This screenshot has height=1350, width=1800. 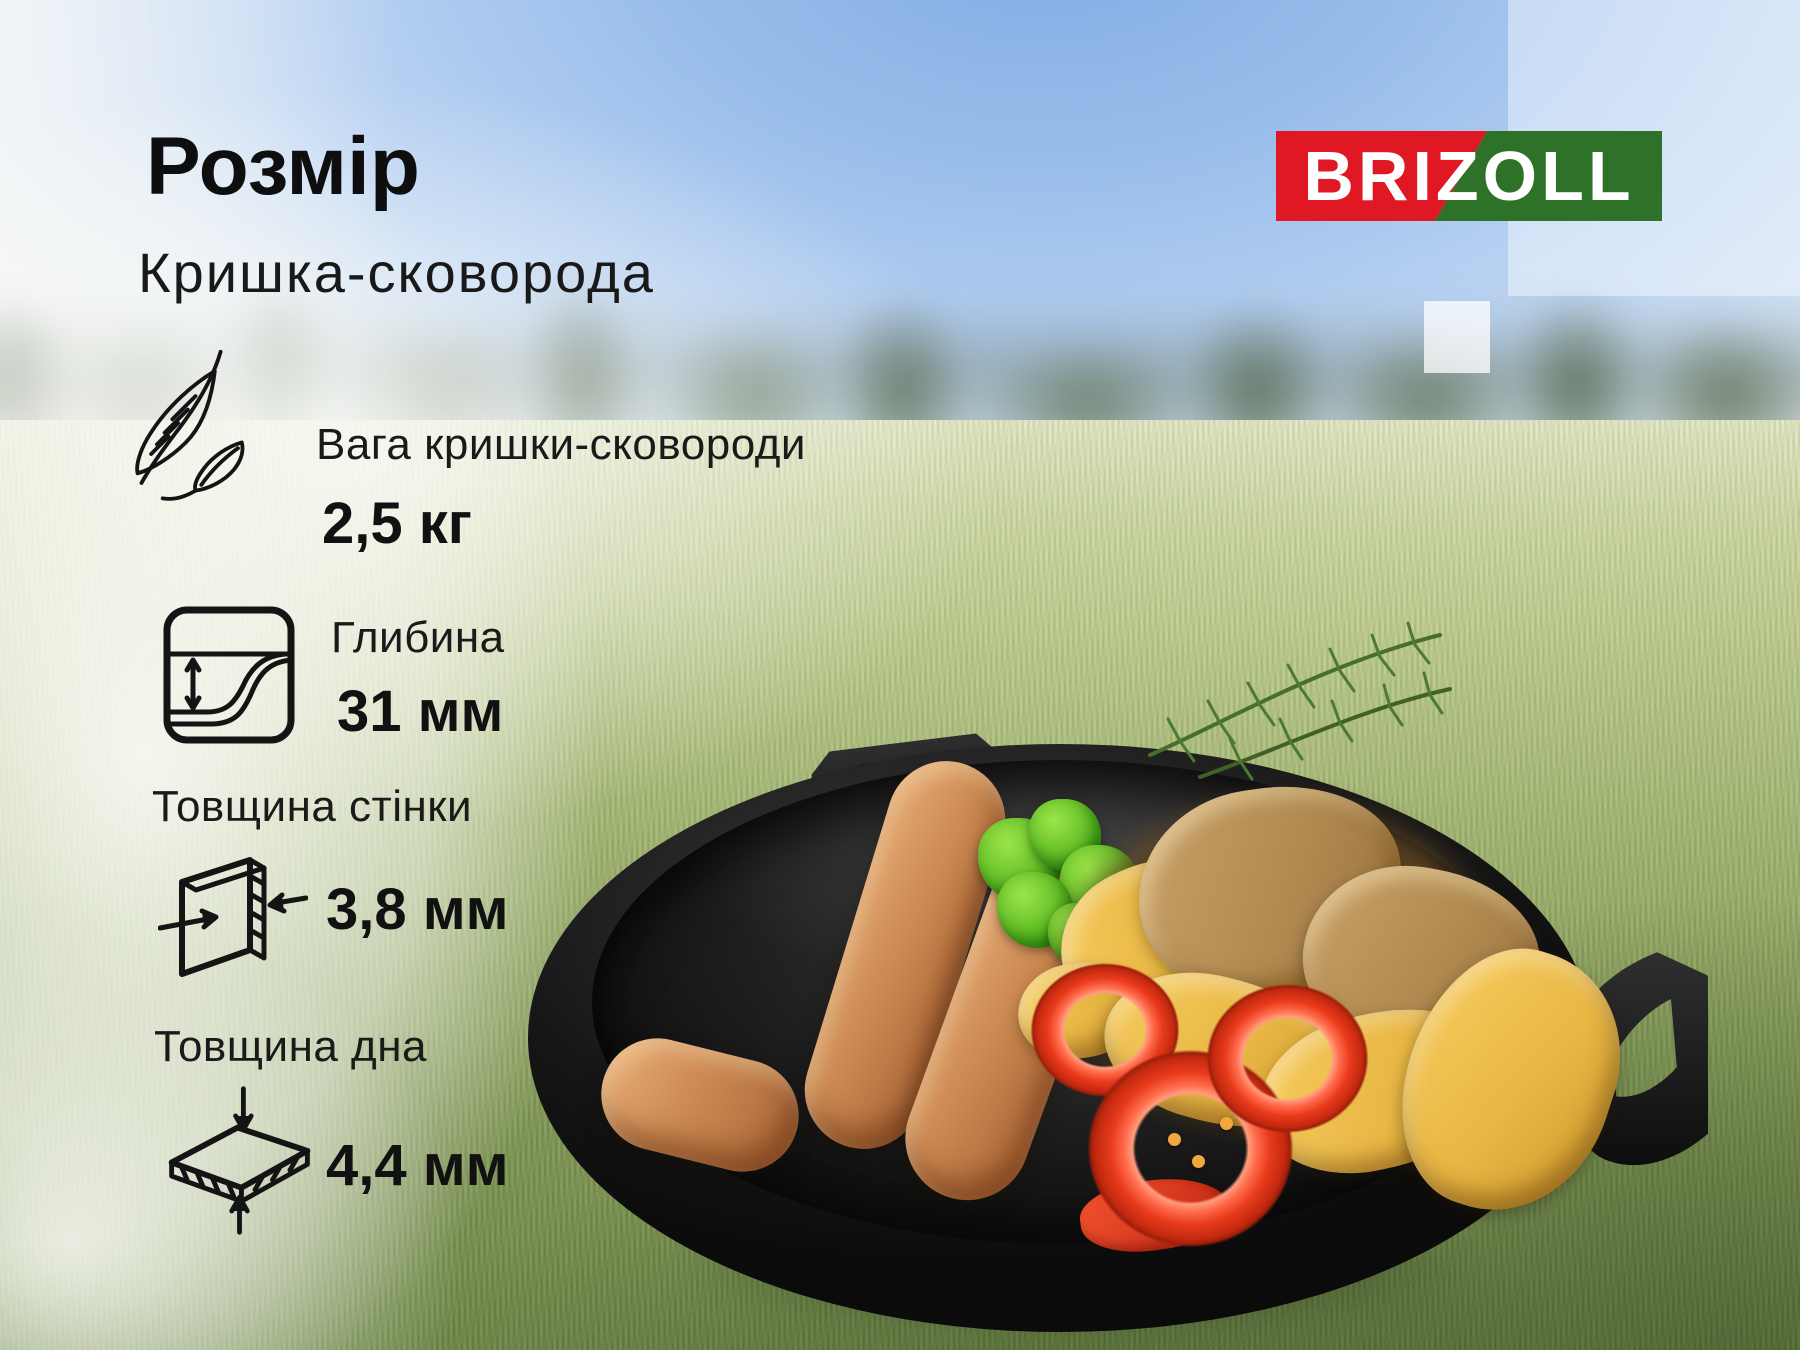 What do you see at coordinates (291, 1046) in the screenshot?
I see `bottom-thickness-label: Товщина дна` at bounding box center [291, 1046].